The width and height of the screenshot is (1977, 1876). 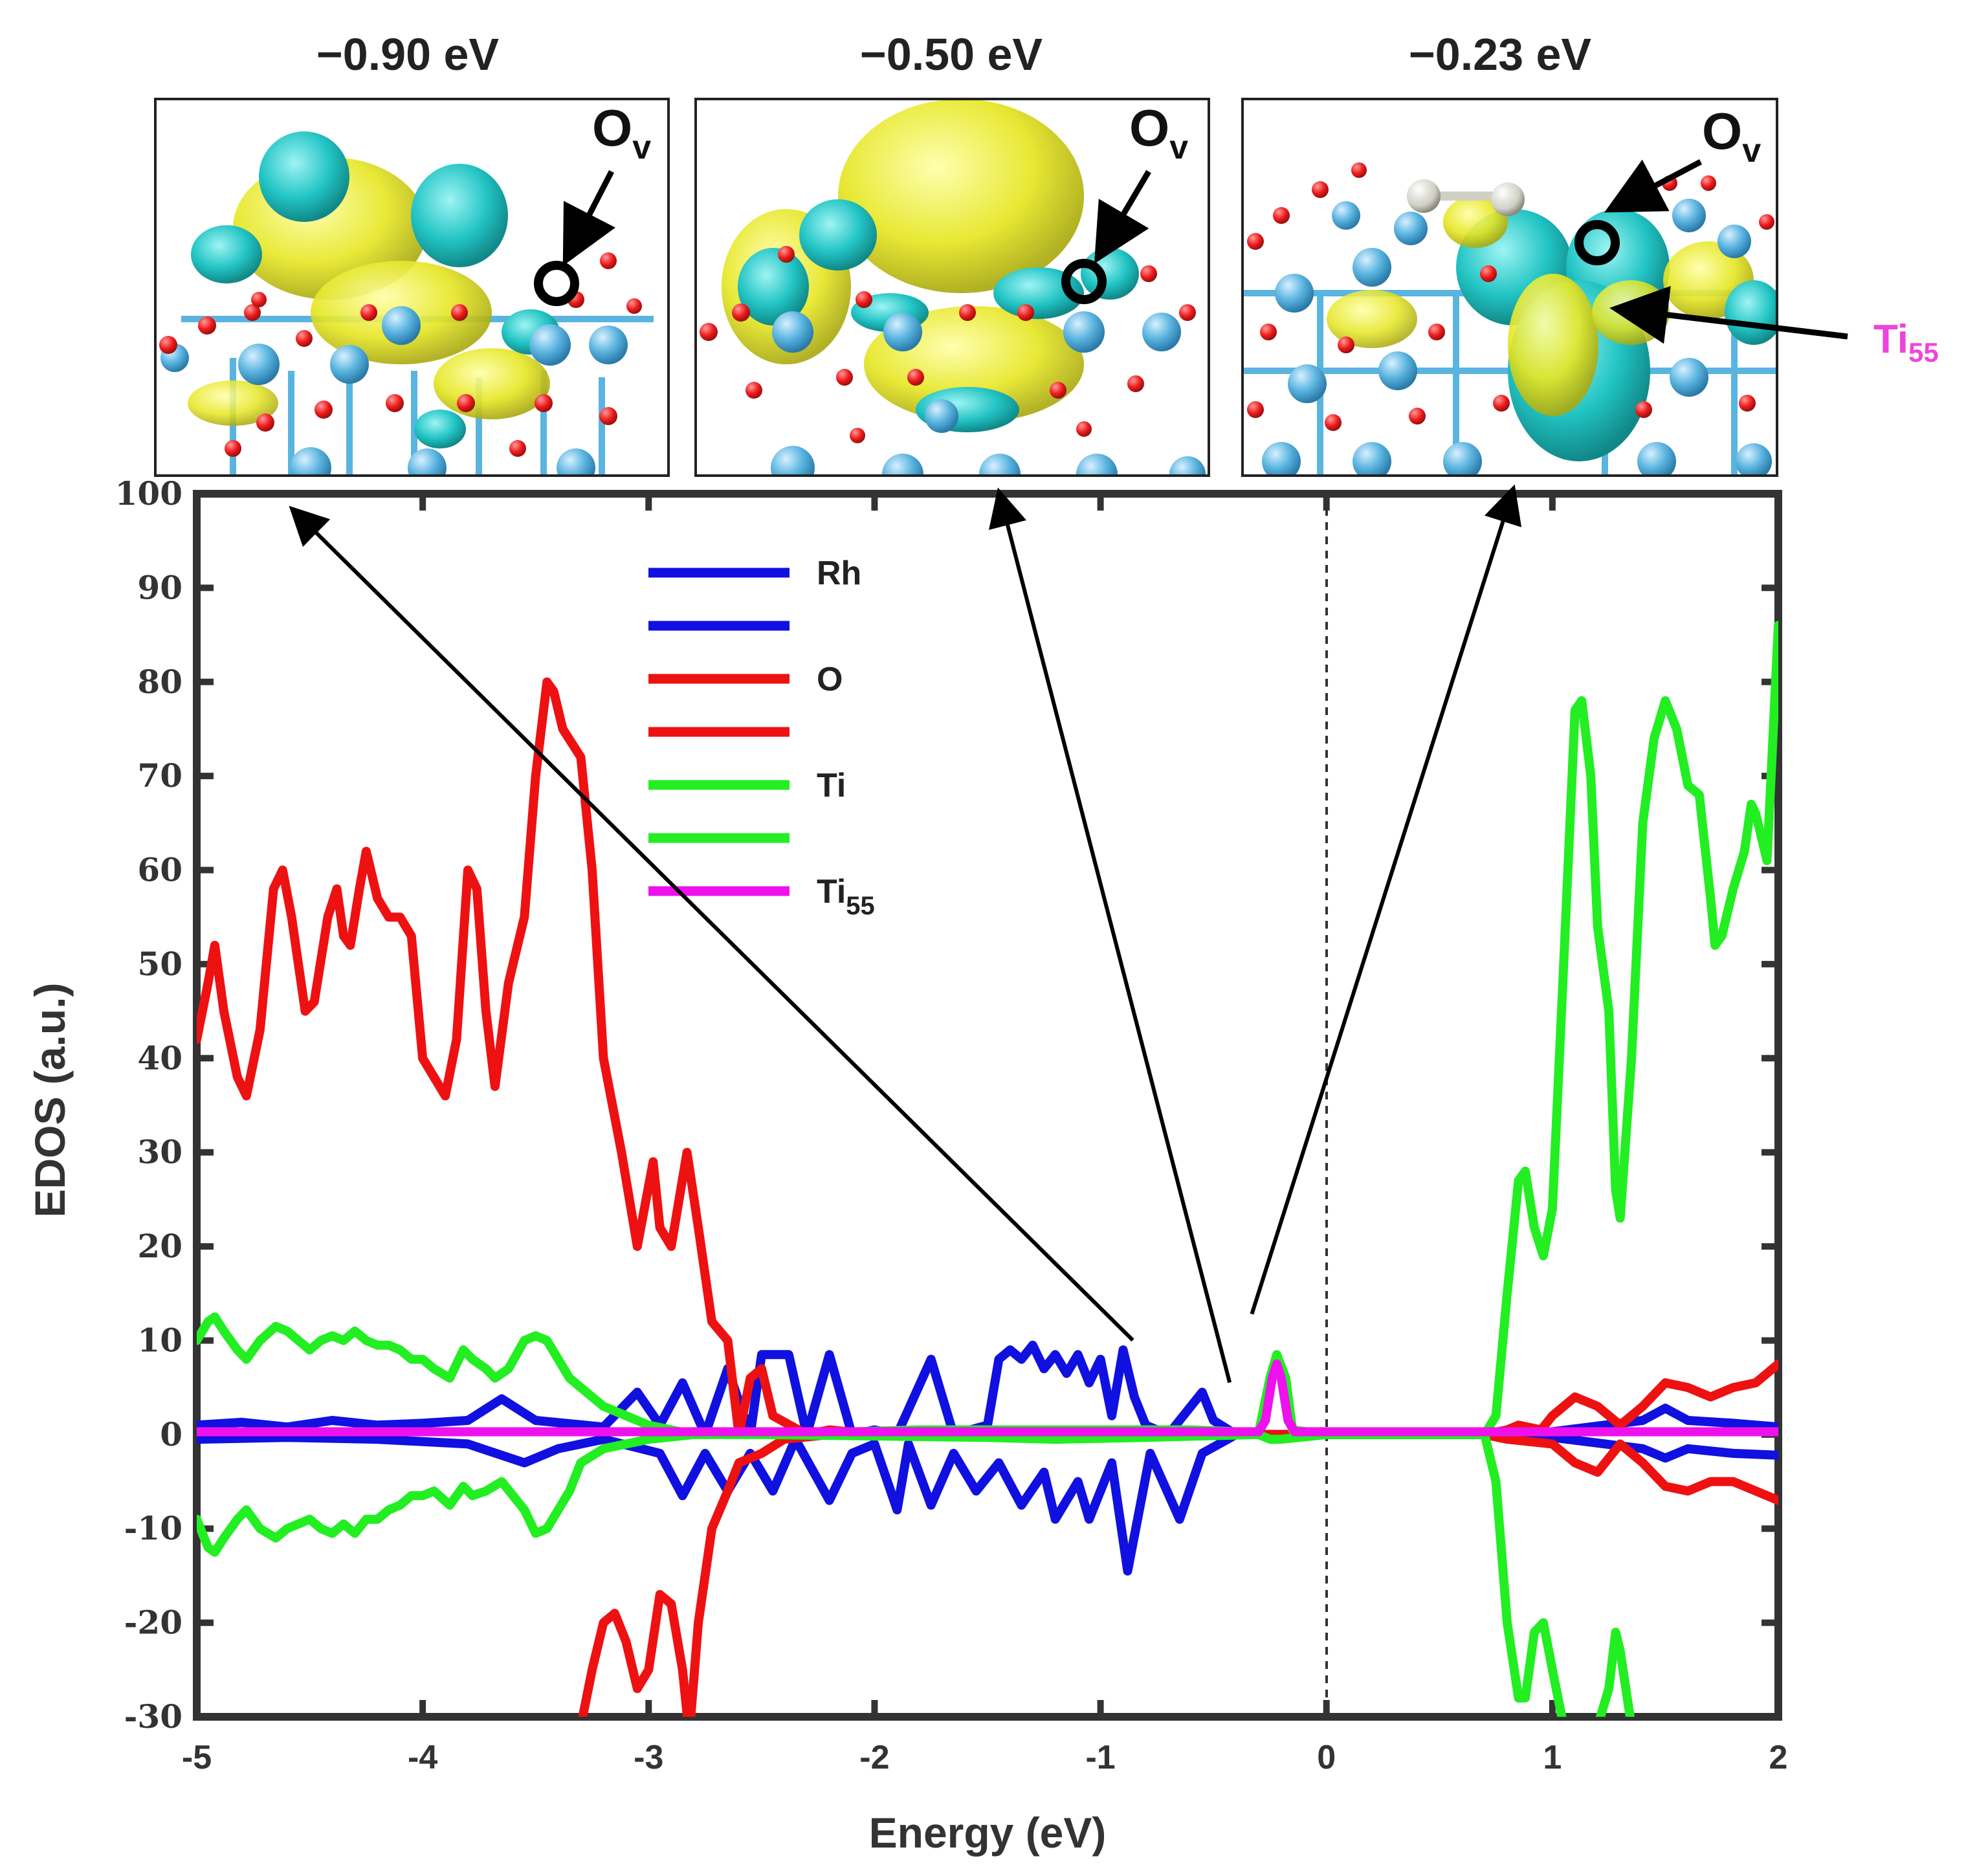 What do you see at coordinates (761, 737) in the screenshot?
I see `legend: Rh O Ti Ti55` at bounding box center [761, 737].